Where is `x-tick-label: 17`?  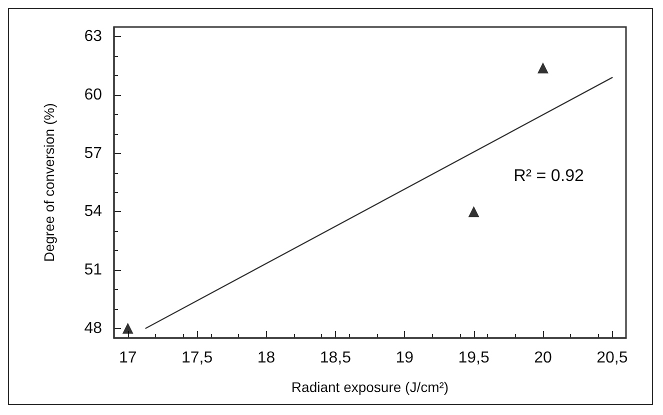 x-tick-label: 17 is located at coordinates (127, 358).